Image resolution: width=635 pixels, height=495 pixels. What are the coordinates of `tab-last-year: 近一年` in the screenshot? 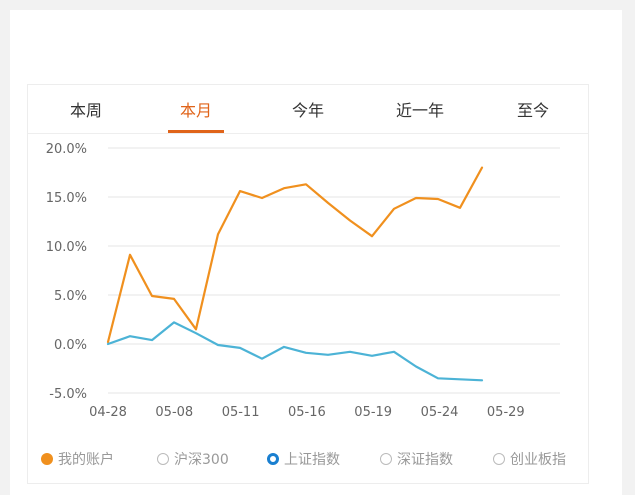 It's located at (419, 110).